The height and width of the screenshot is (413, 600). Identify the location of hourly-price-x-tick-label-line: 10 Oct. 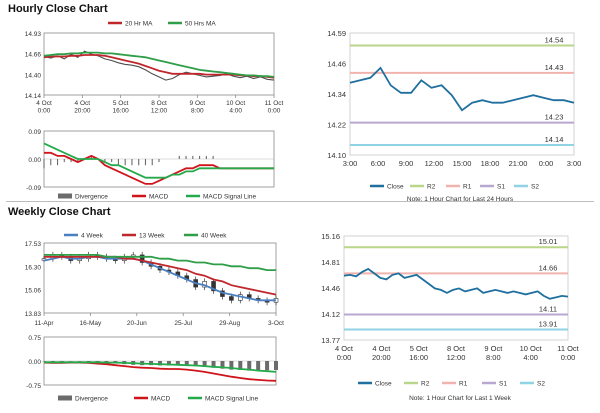
(235, 103).